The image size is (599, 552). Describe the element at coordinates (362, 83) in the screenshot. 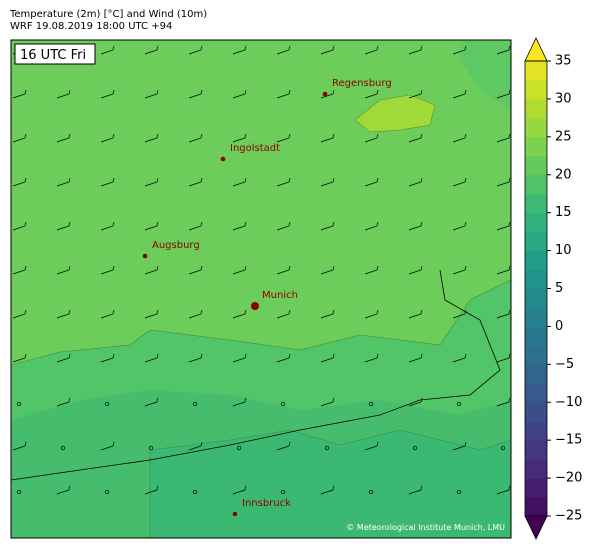

I see `city-label: Regensburg` at that location.